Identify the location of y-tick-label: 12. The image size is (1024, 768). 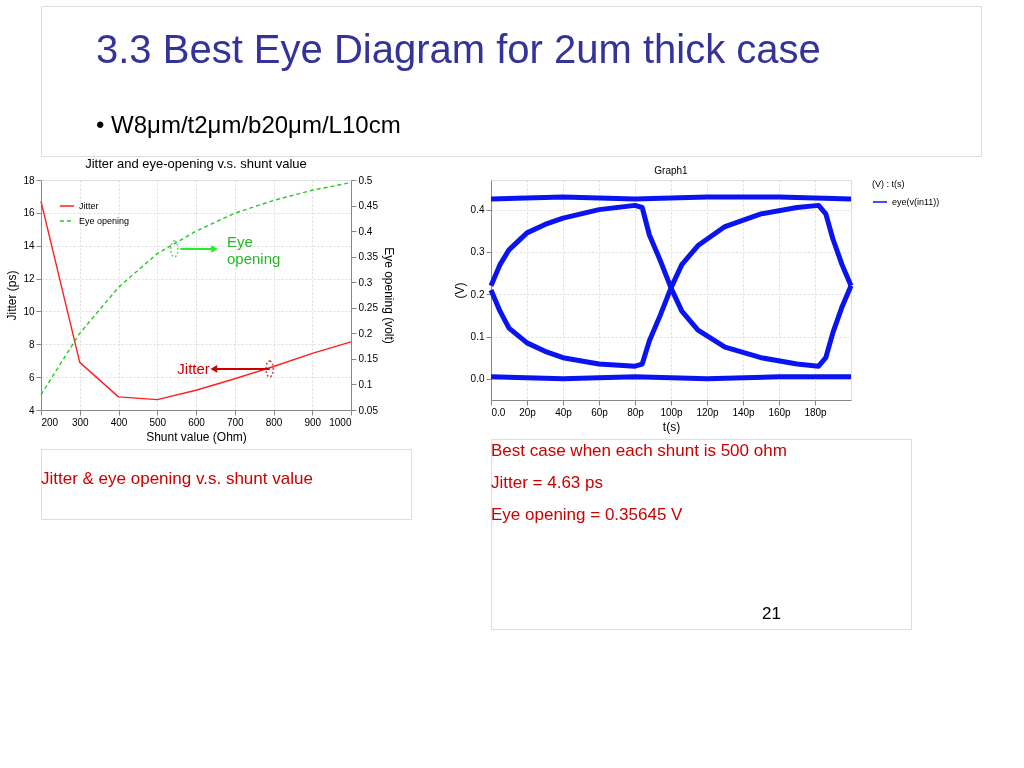
(29, 279).